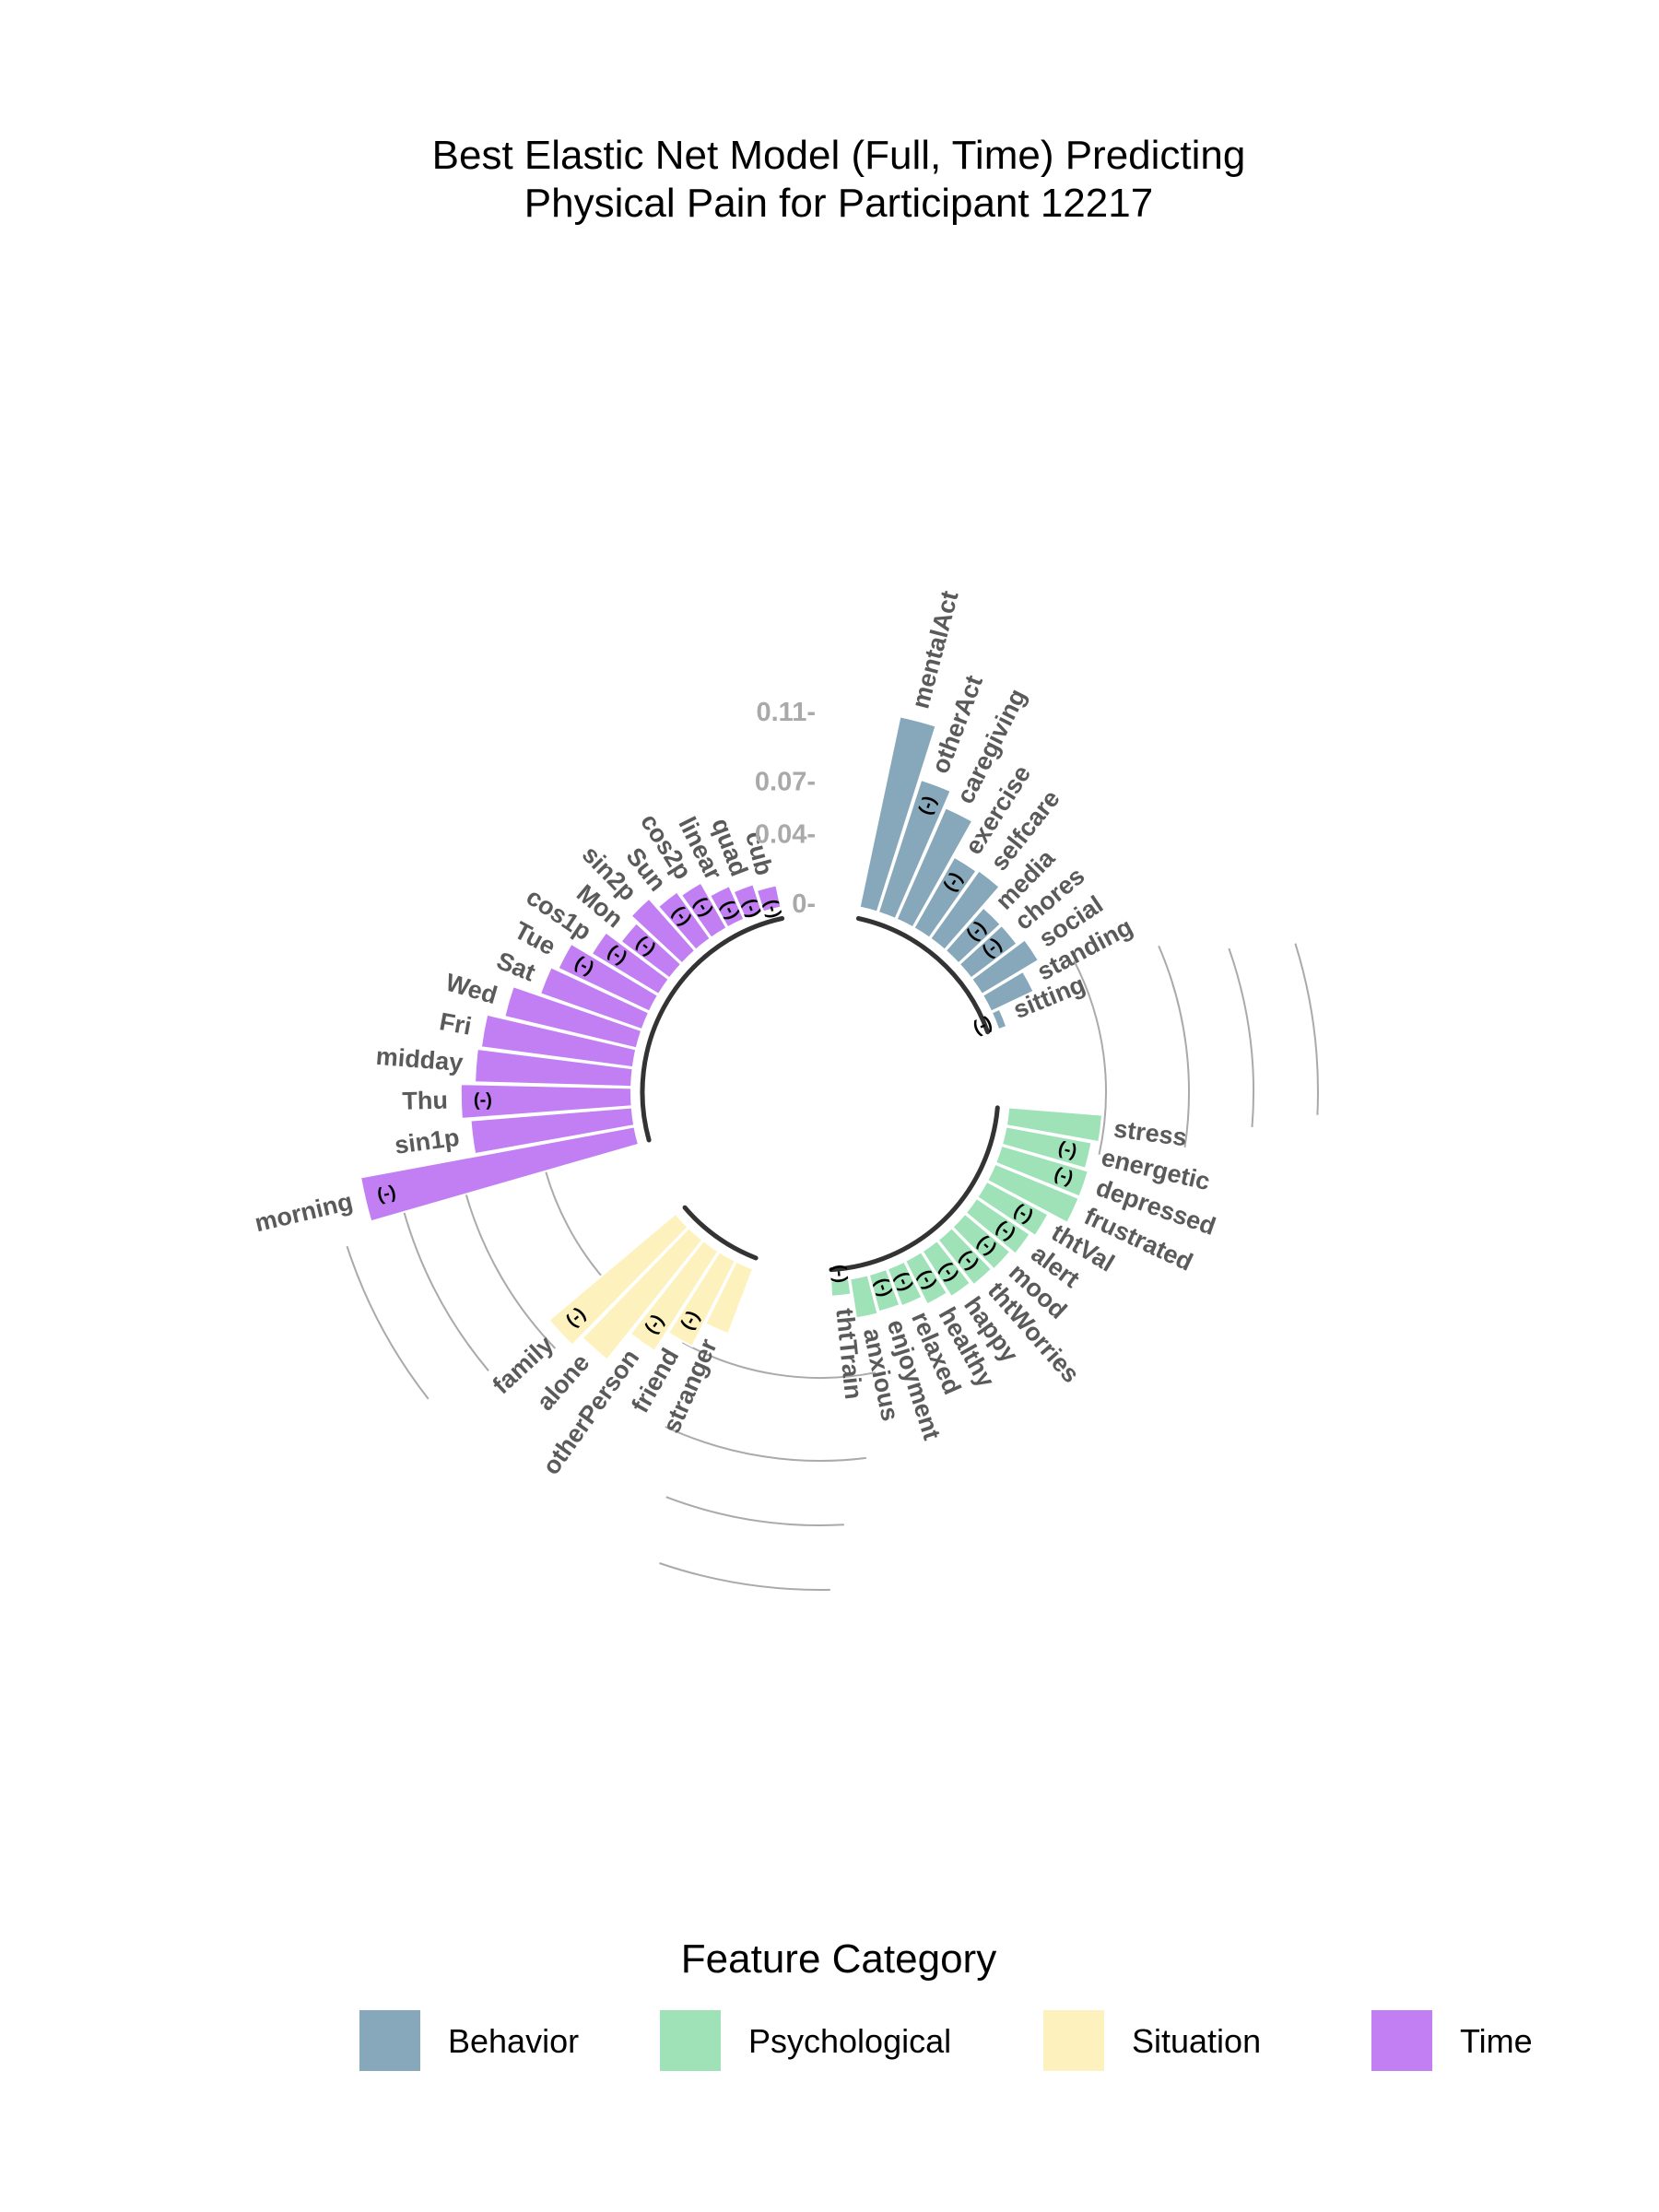  I want to click on bar-alone, so click(642, 1293).